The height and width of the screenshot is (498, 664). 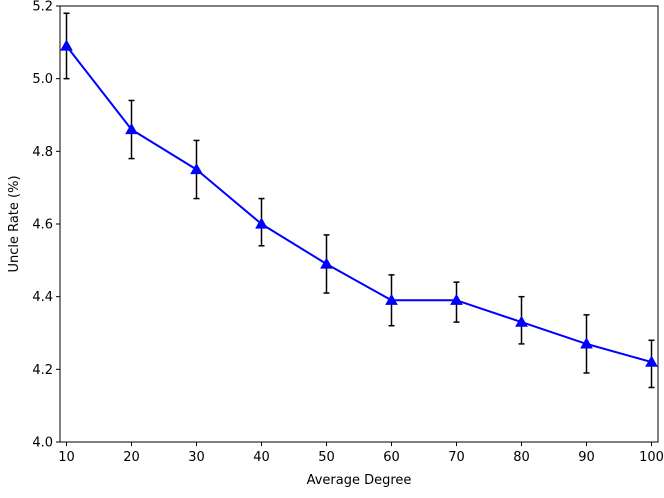 What do you see at coordinates (14, 223) in the screenshot?
I see `y-axis-label: Uncle Rate (%)` at bounding box center [14, 223].